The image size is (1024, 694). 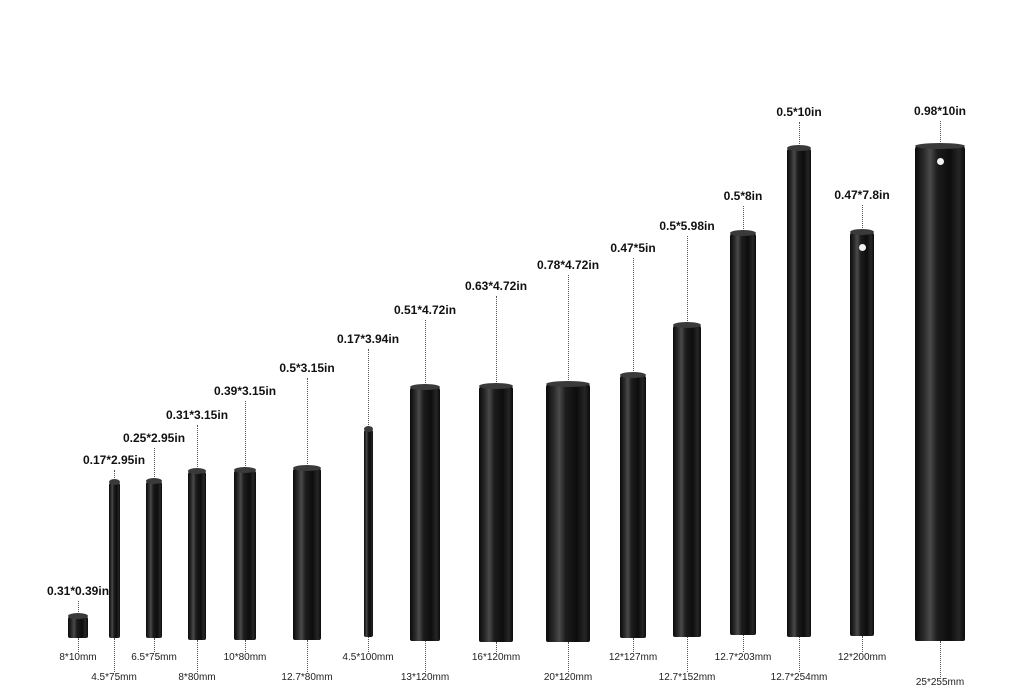 I want to click on inch-size-label: 0.31*0.39in, so click(x=78, y=591).